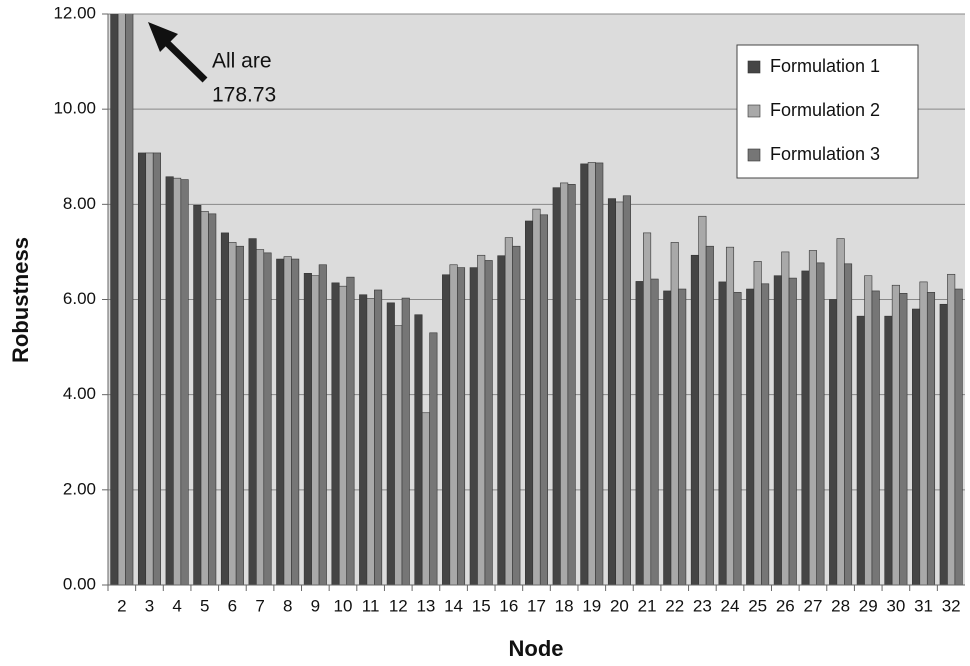 Image resolution: width=970 pixels, height=666 pixels. I want to click on x-tick-label: 20, so click(619, 605).